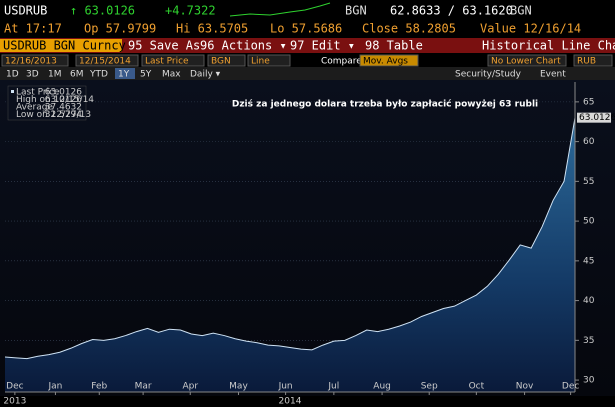 This screenshot has height=407, width=615. I want to click on control: Line, so click(260, 62).